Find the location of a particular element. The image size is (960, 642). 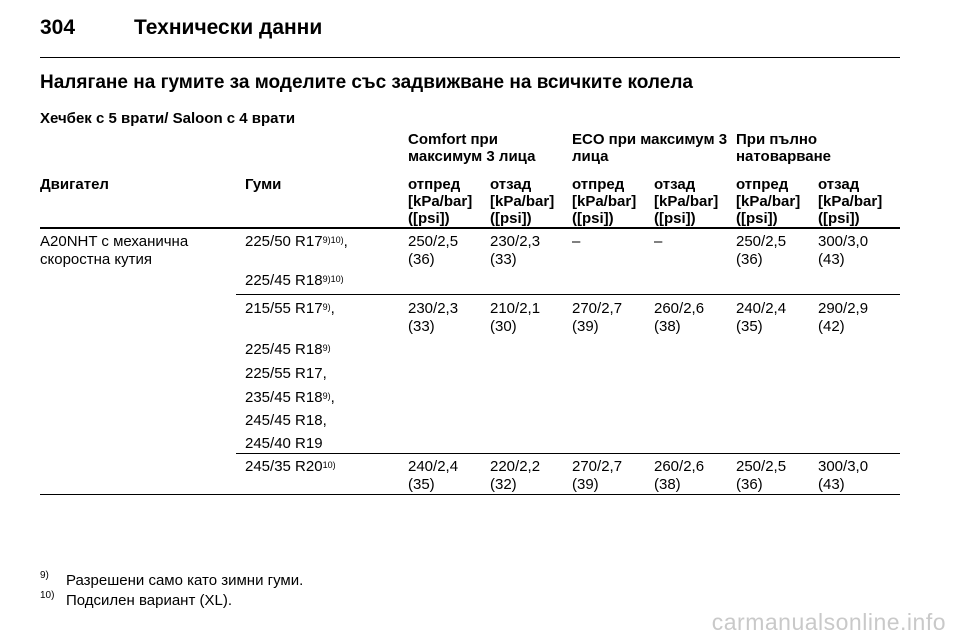

pressure-value: 220/2,2 (32) is located at coordinates (515, 475).